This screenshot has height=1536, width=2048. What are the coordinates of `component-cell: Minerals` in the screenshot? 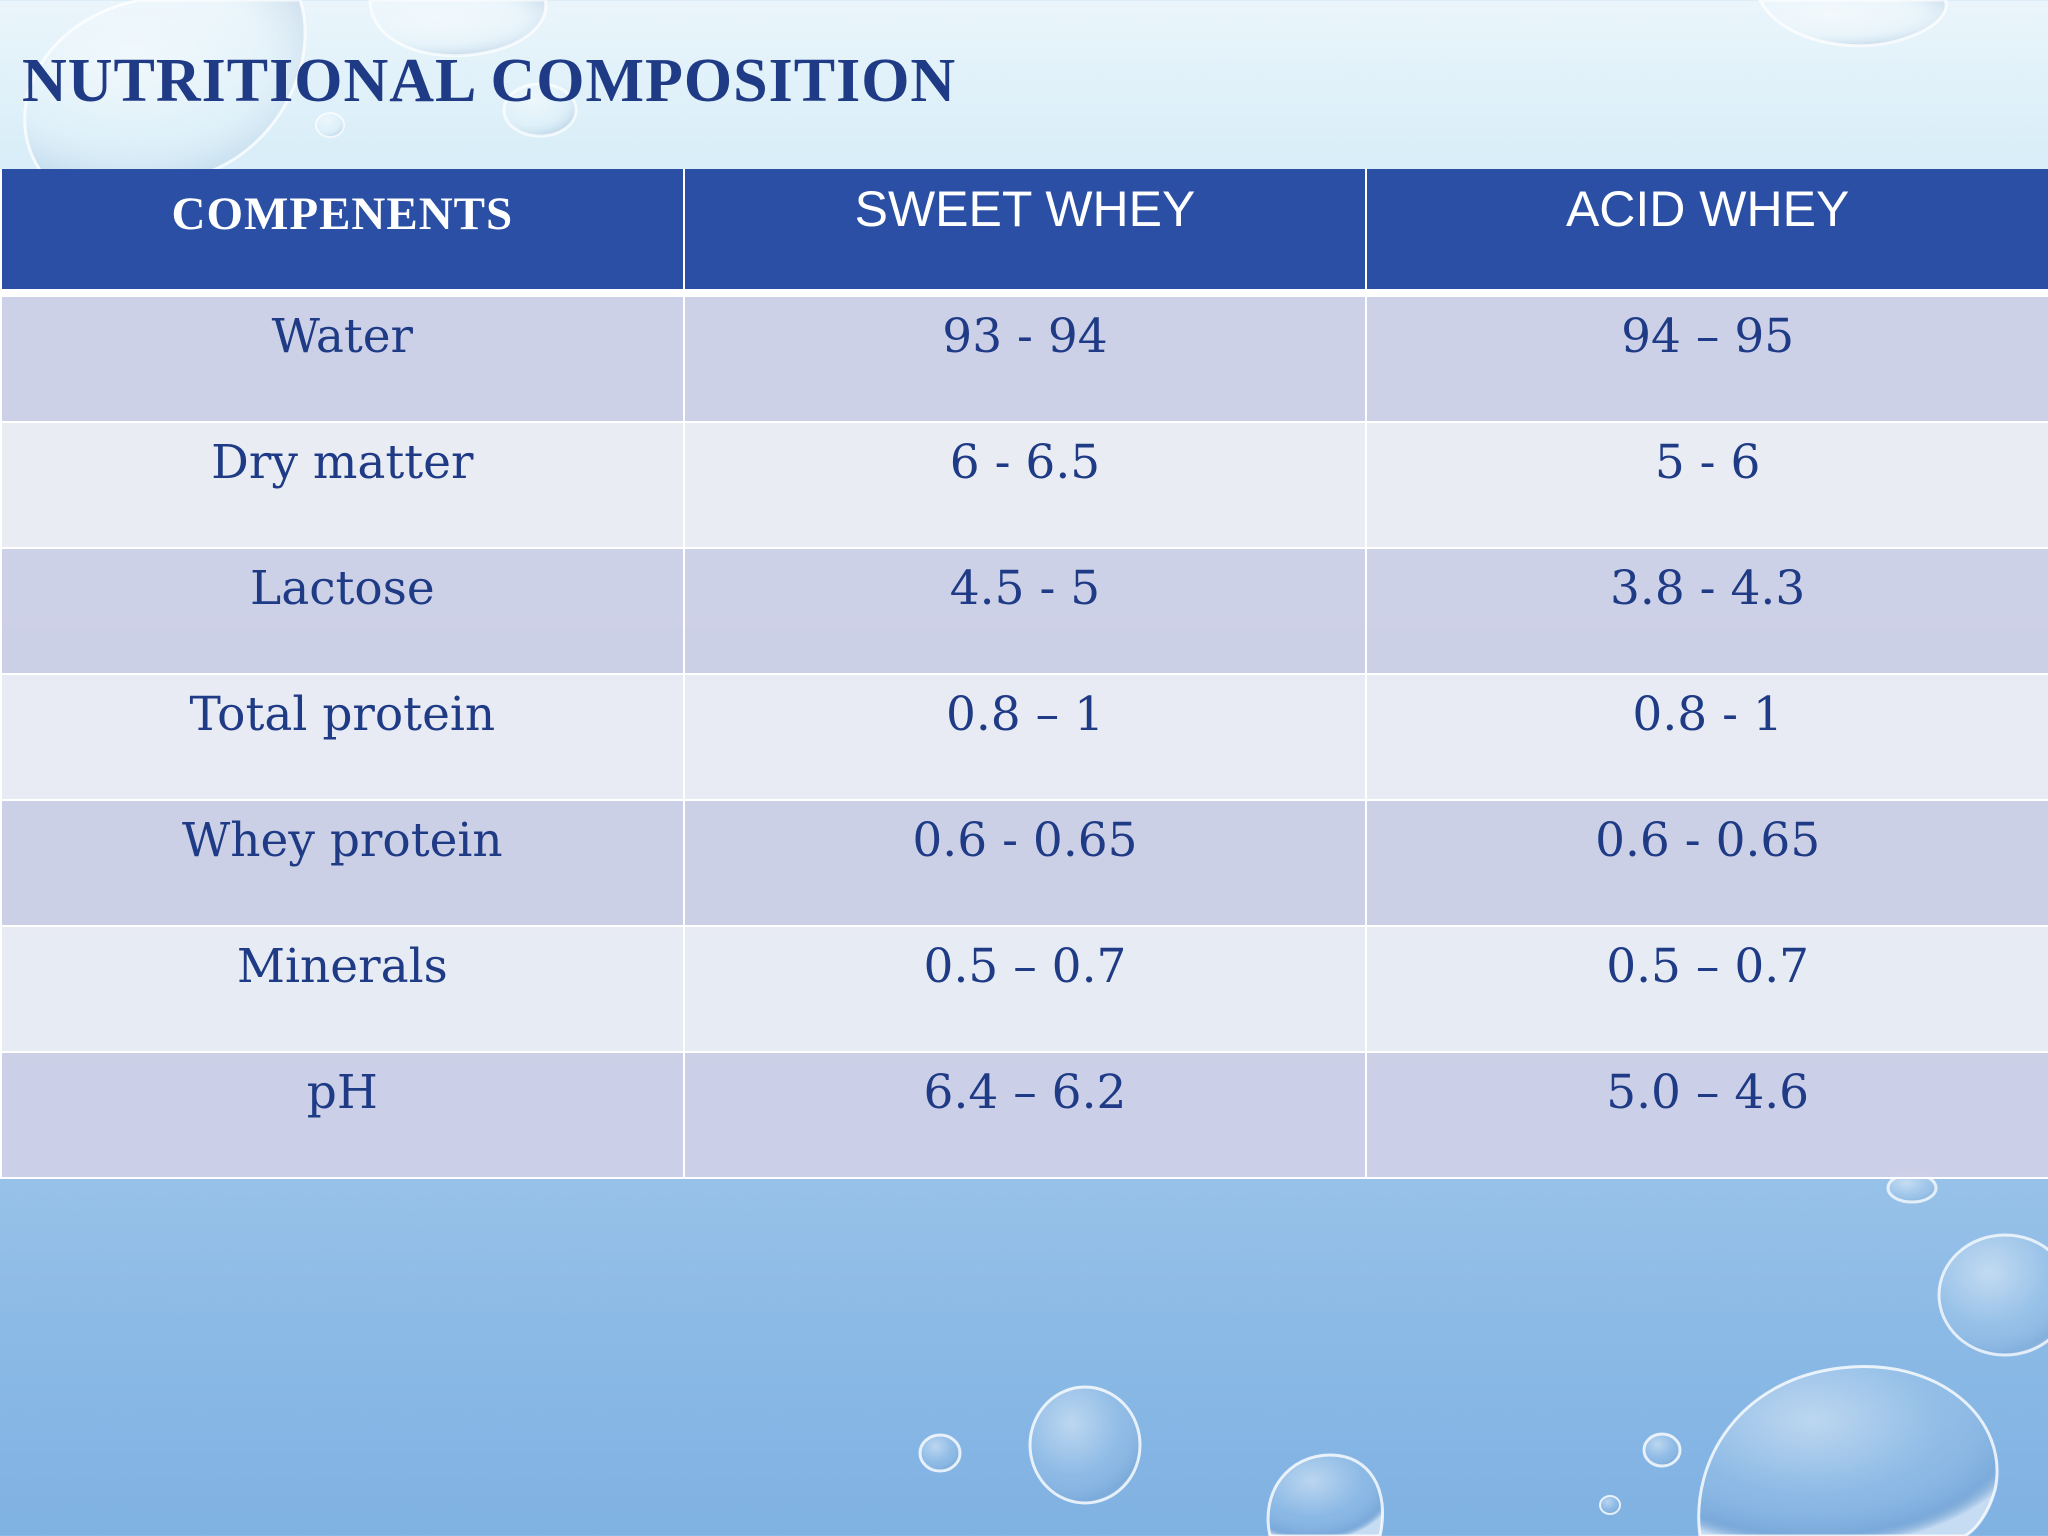 It's located at (342, 989).